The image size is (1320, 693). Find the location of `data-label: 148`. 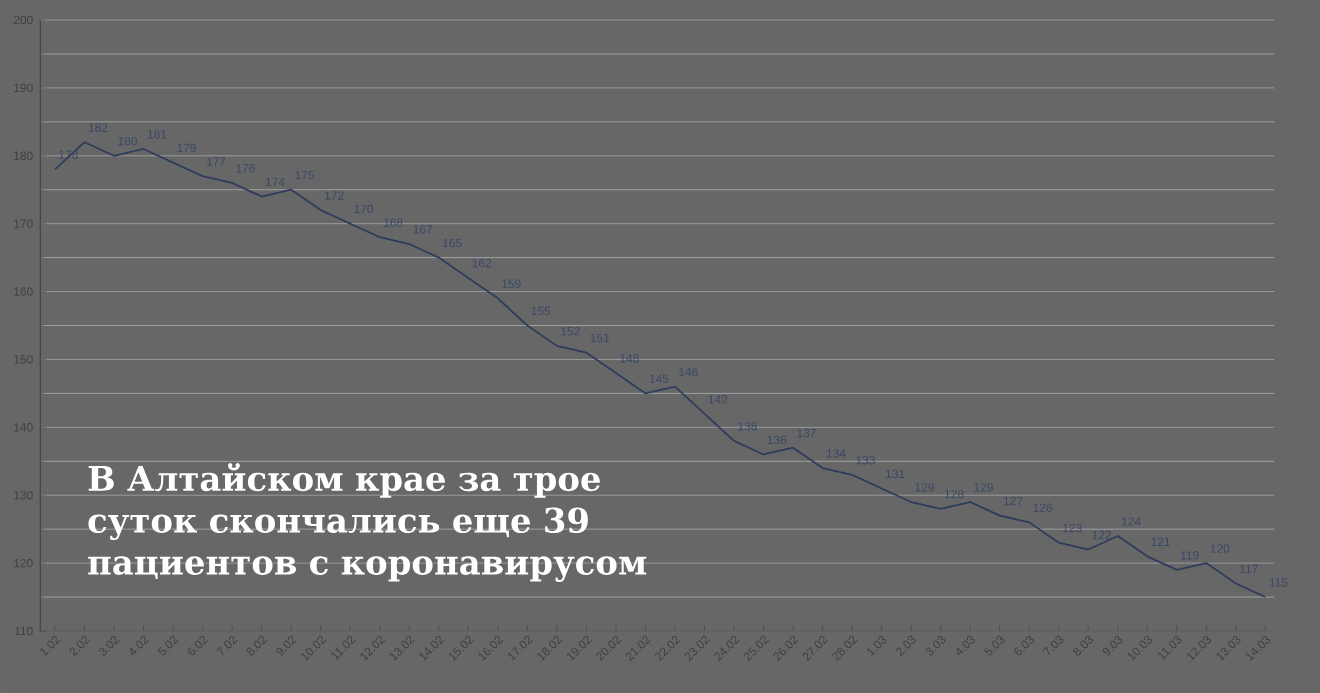

data-label: 148 is located at coordinates (629, 358).